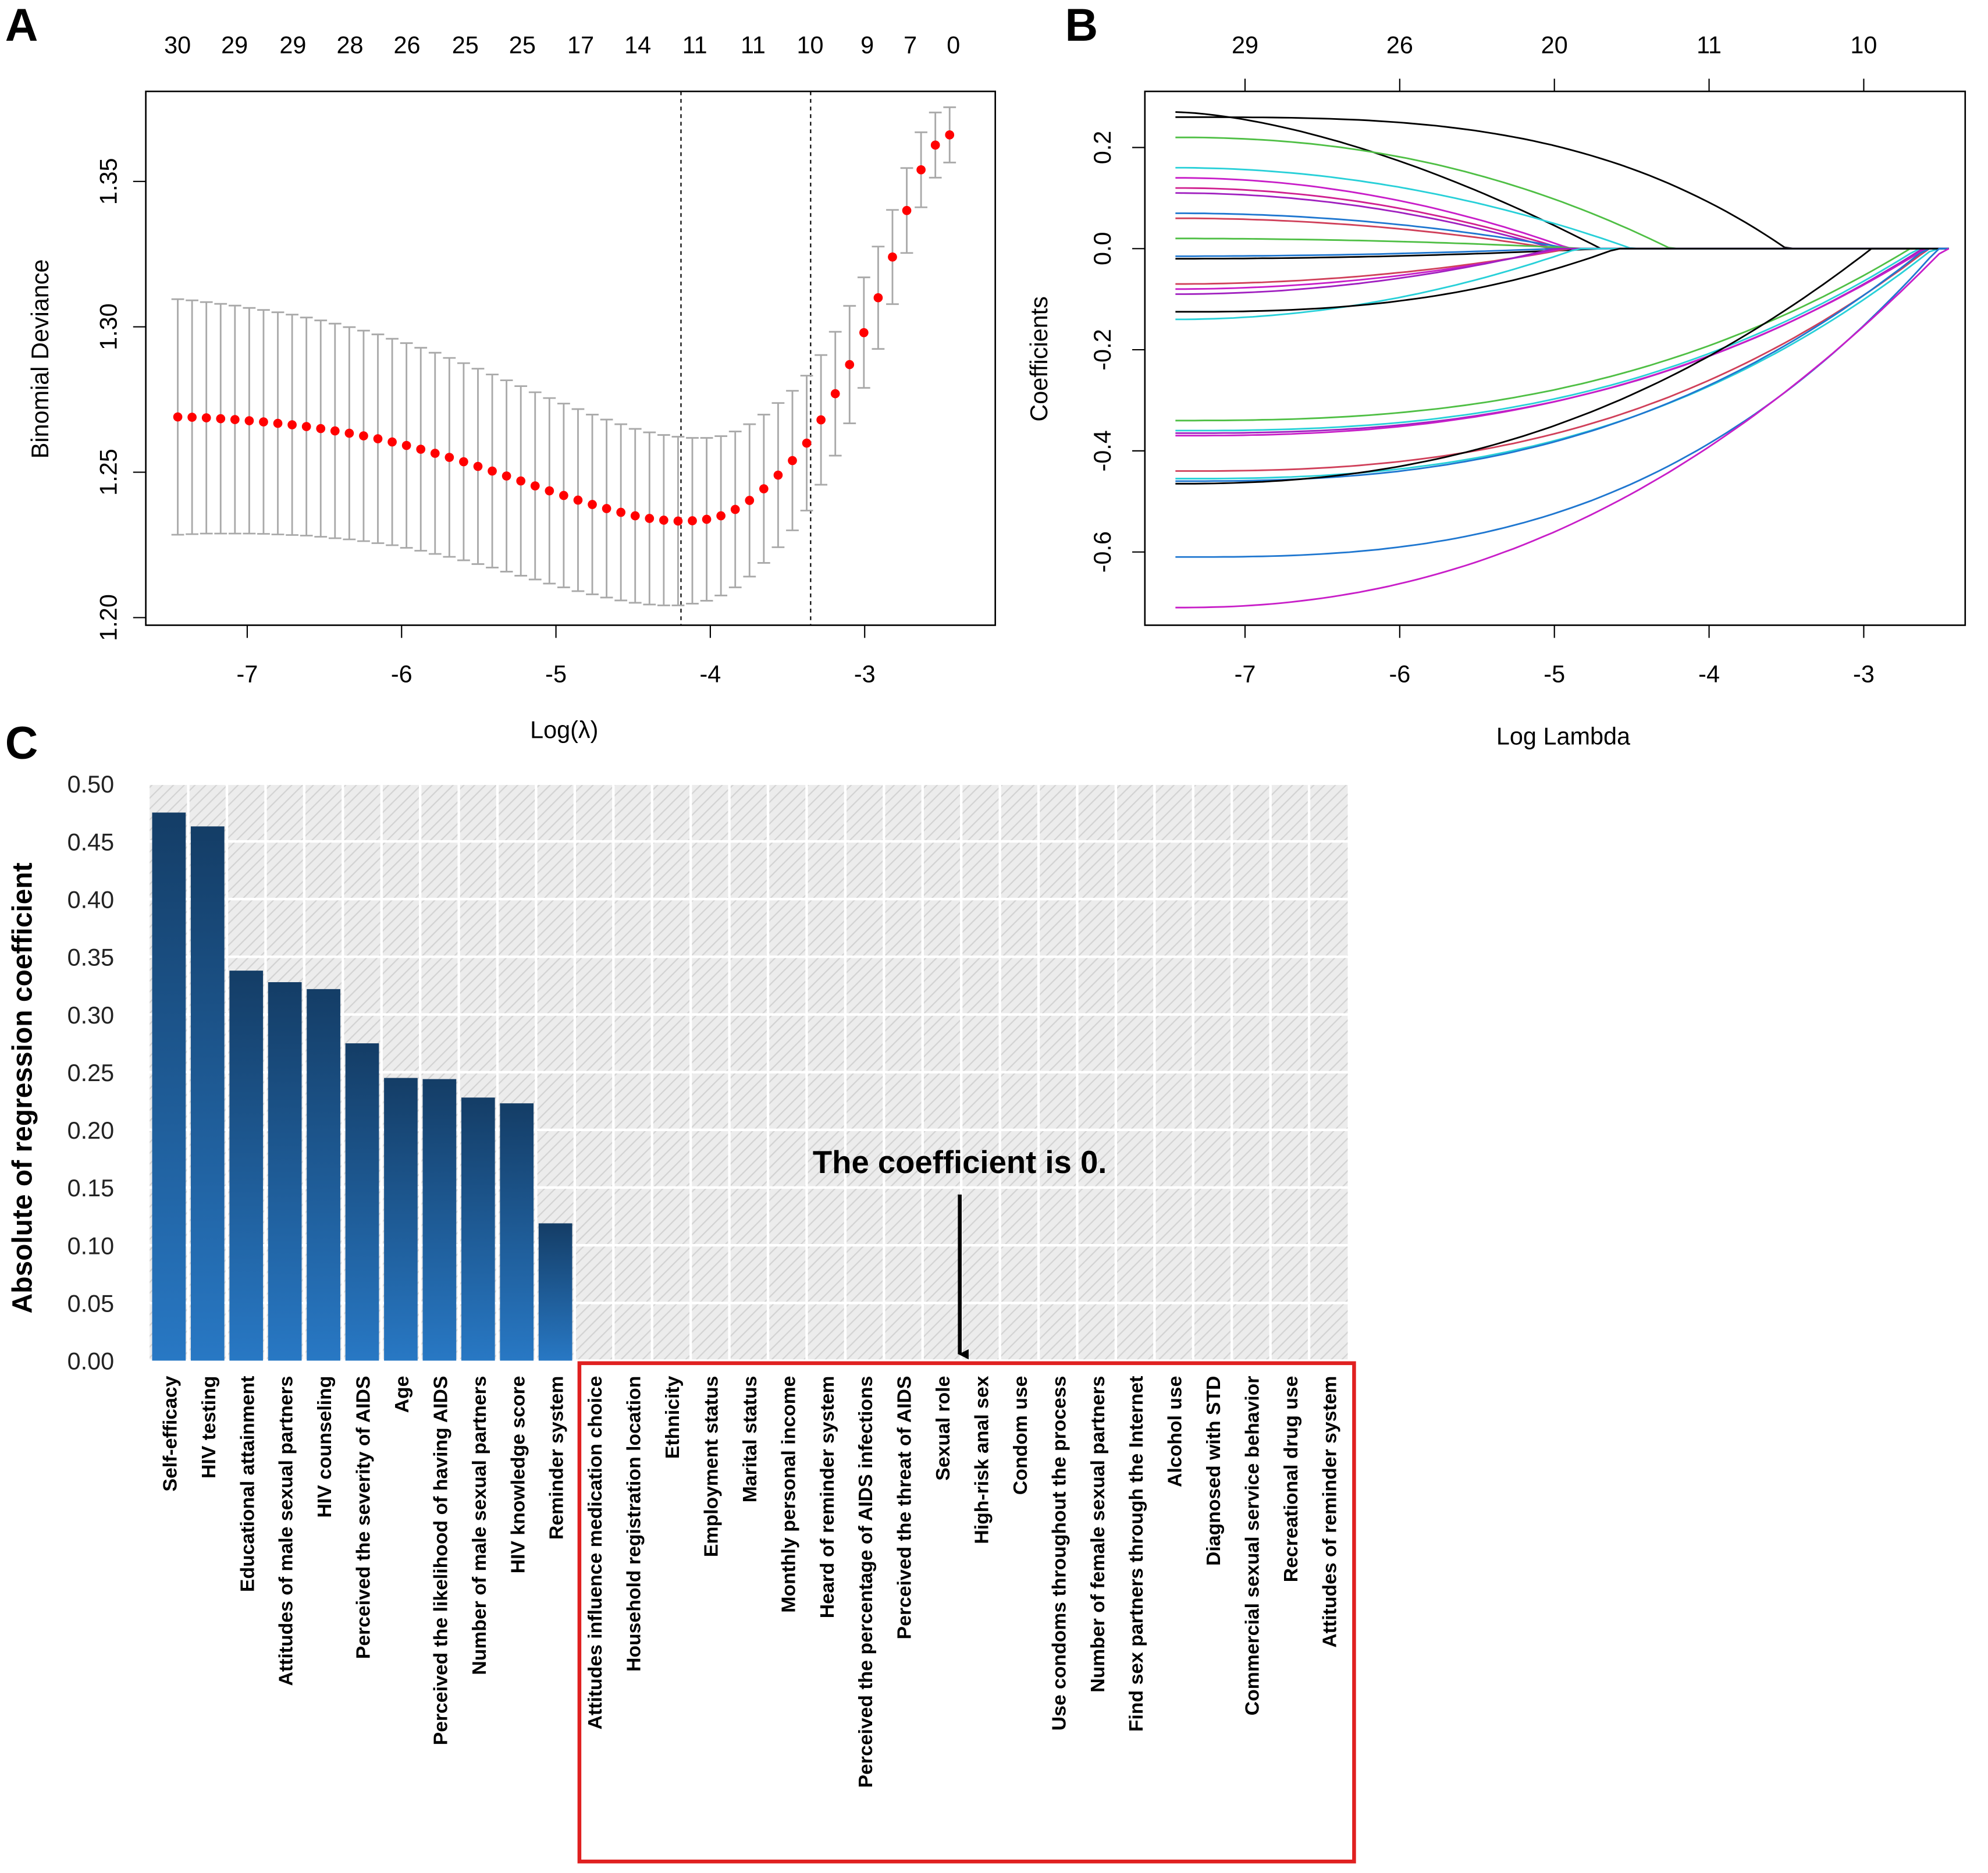 Image resolution: width=1988 pixels, height=1873 pixels. What do you see at coordinates (943, 1428) in the screenshot?
I see `category-label: Sexual role` at bounding box center [943, 1428].